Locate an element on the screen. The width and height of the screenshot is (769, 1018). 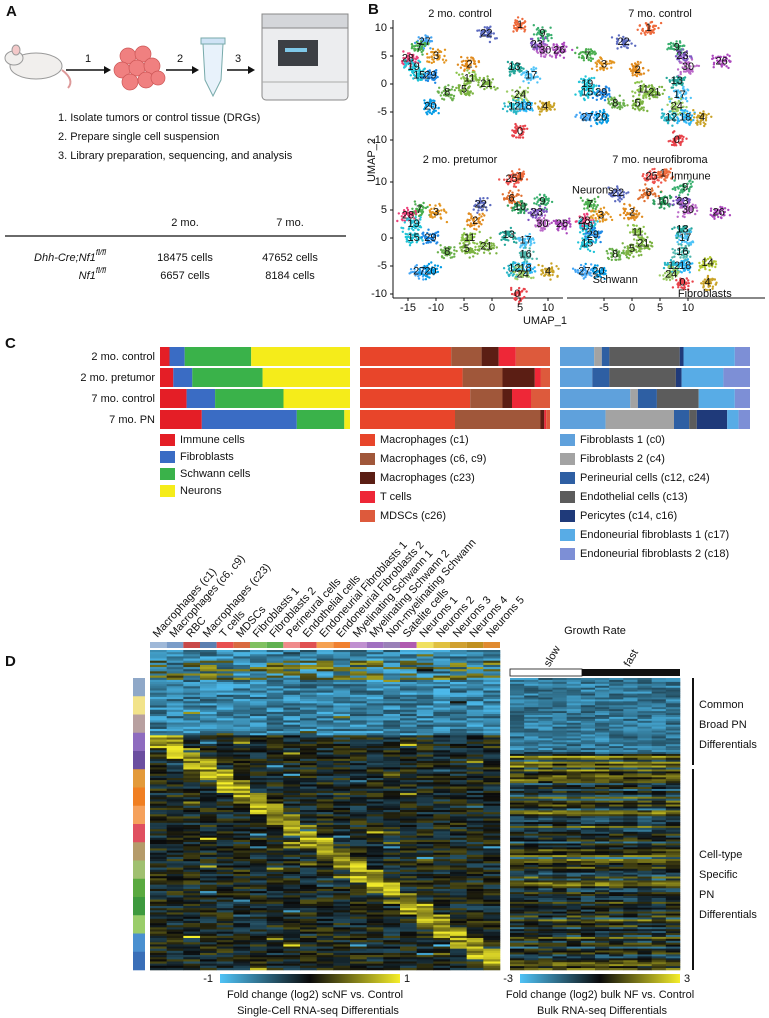
column-annotation is located at coordinates (325, 645).